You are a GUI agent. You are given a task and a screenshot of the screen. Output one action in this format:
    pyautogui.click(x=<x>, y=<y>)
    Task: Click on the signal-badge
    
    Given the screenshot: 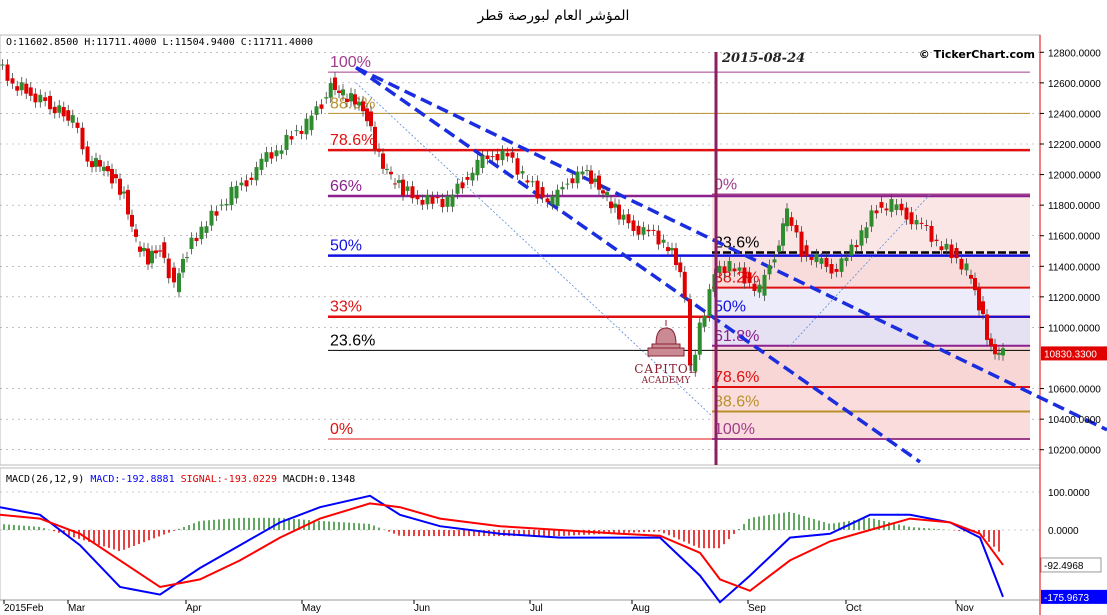 What is the action you would take?
    pyautogui.click(x=1071, y=565)
    